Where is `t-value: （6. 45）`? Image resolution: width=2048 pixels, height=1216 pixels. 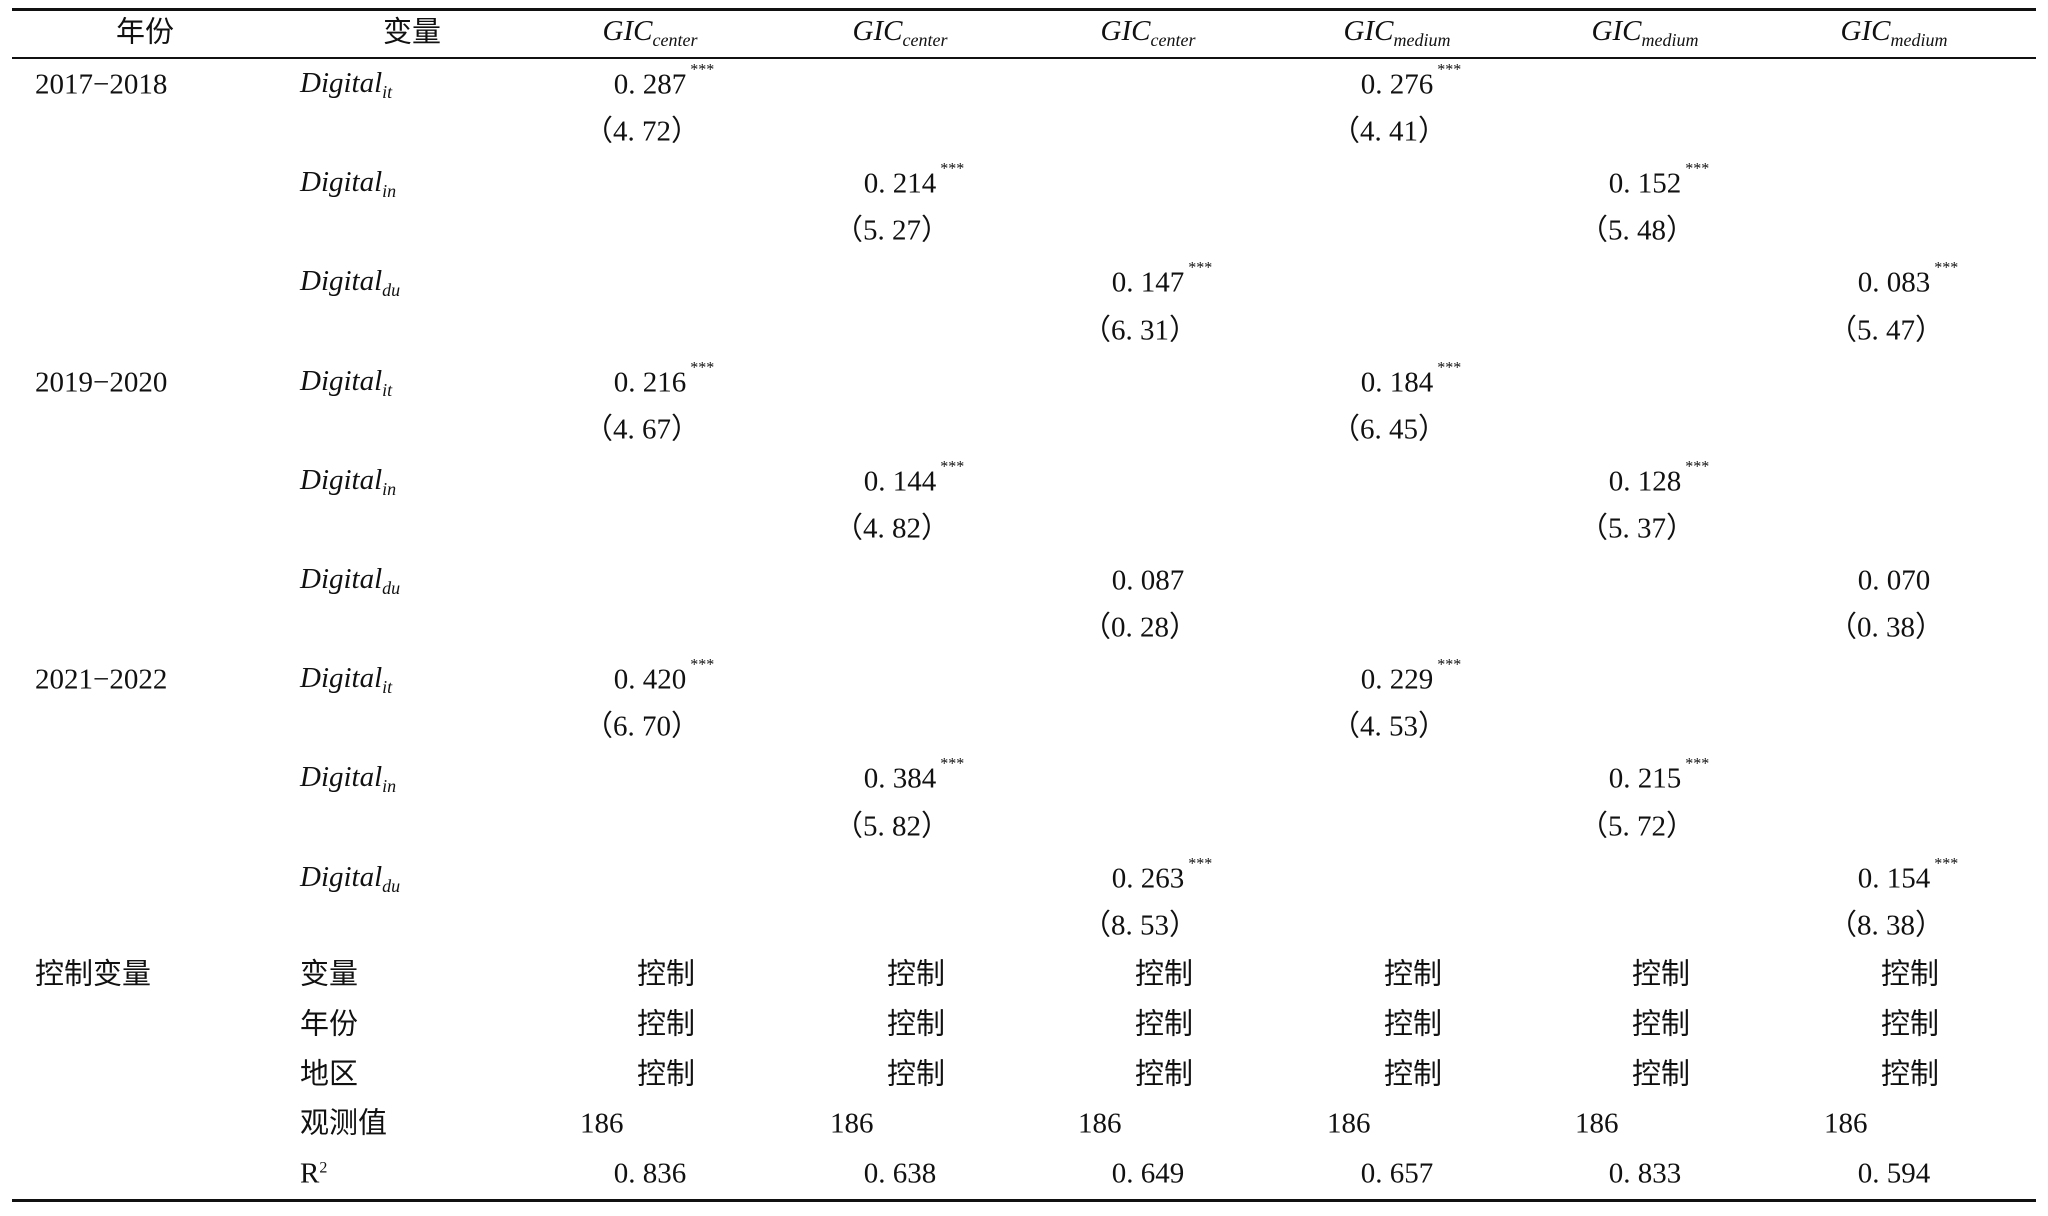
t-value: （6. 45） is located at coordinates (1389, 429).